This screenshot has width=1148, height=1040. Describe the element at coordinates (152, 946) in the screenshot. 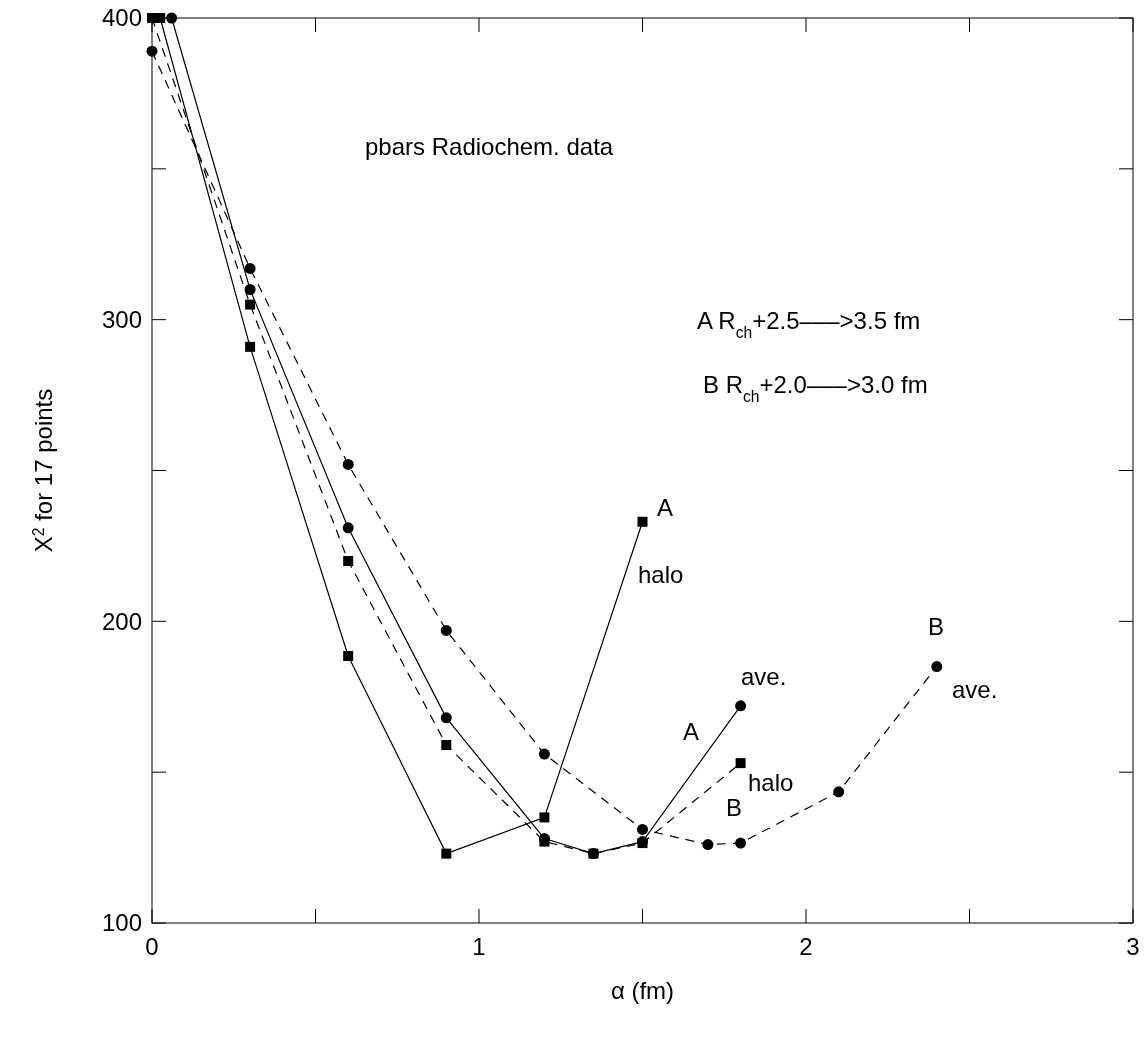

I see `x-tick-label: 0` at that location.